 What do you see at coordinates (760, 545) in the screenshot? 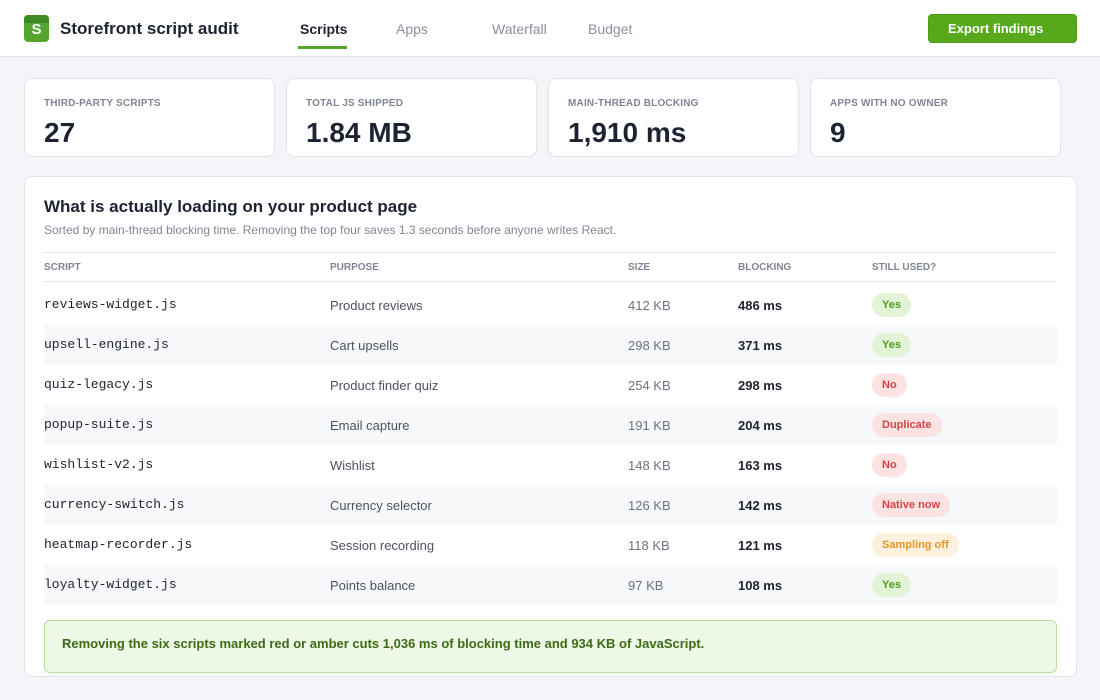
I see `script-blocking: 121 ms` at bounding box center [760, 545].